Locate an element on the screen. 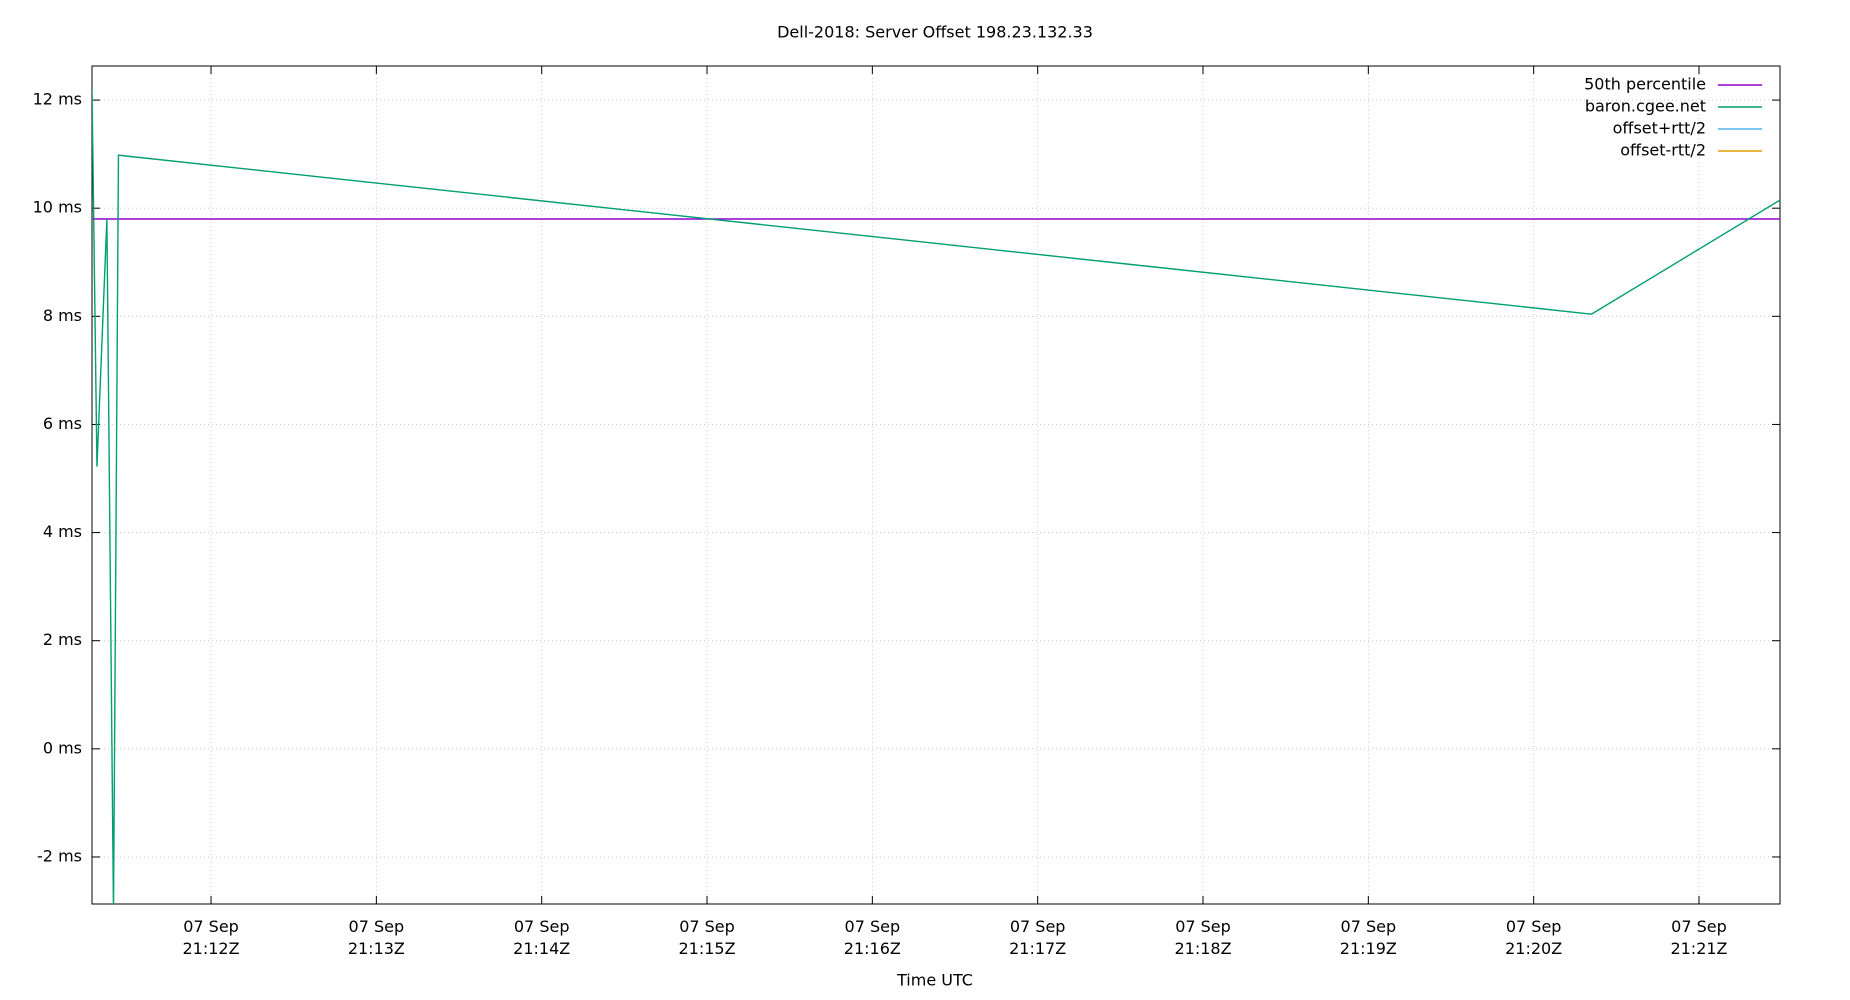  y-tick-label: 4 ms is located at coordinates (62, 531).